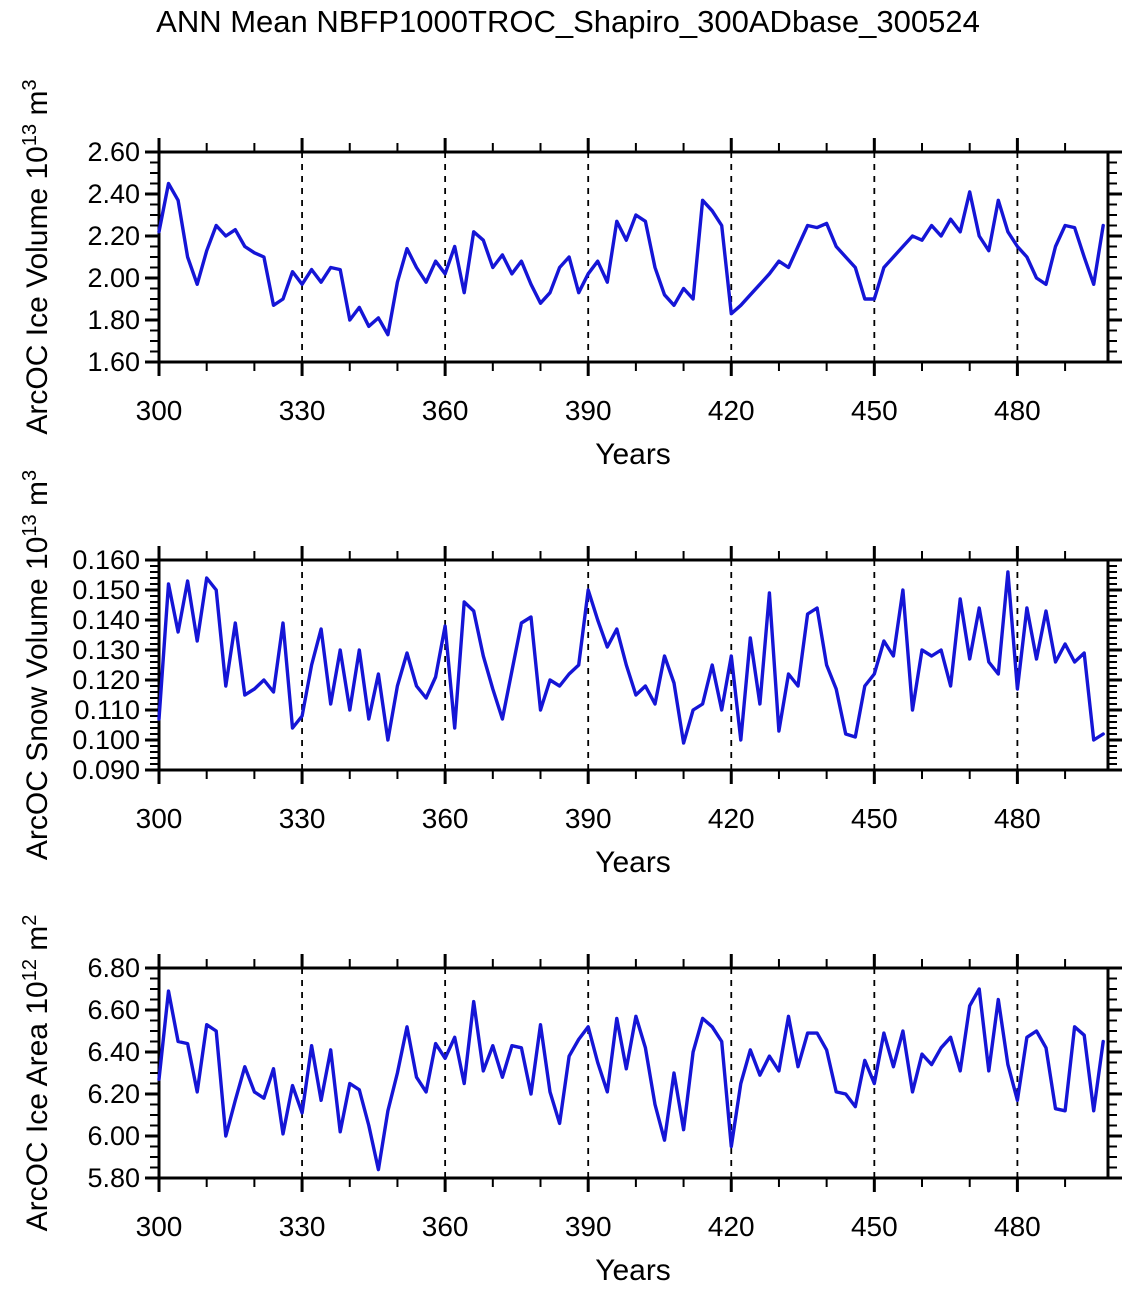 Image resolution: width=1136 pixels, height=1291 pixels. I want to click on y-tick-label: 6.80, so click(113, 968).